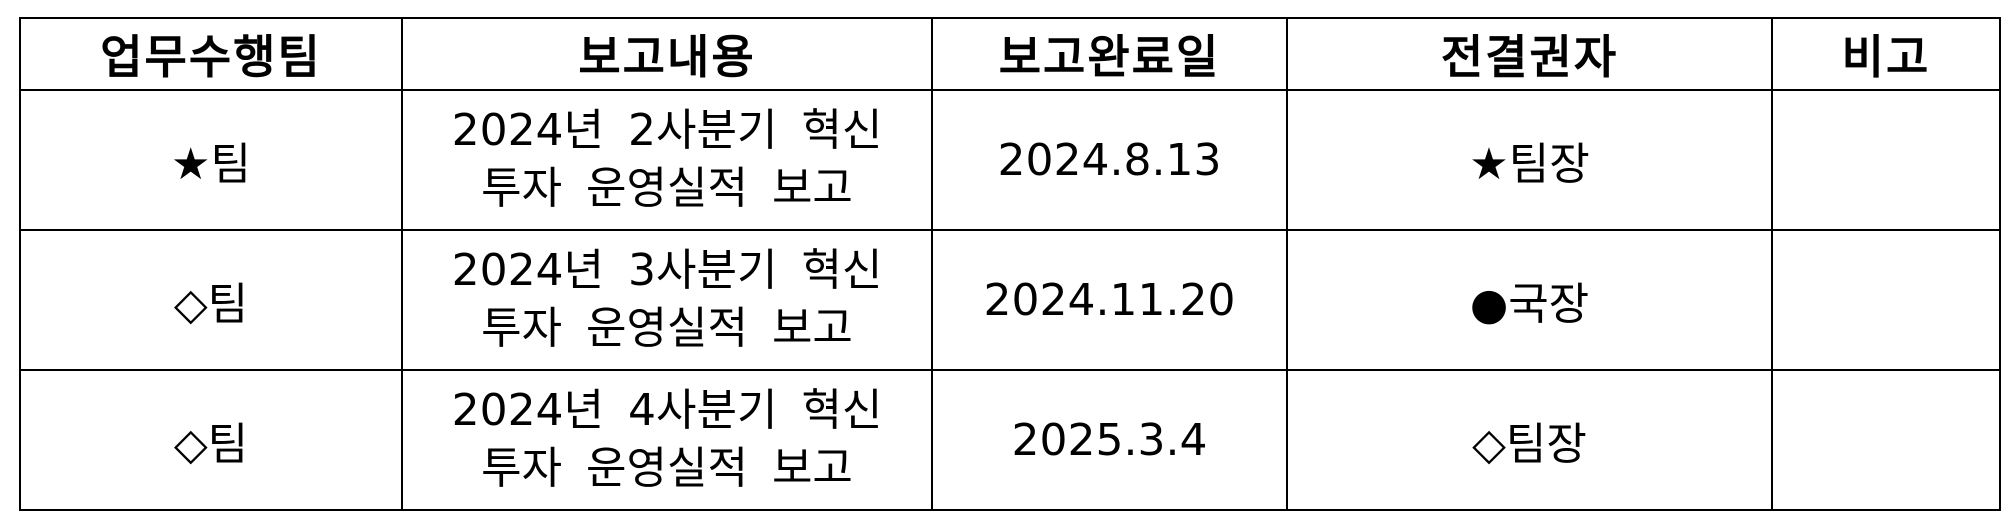 The image size is (2016, 521). What do you see at coordinates (667, 440) in the screenshot?
I see `cell-content: 2024년 4사분기 혁신 투자 운영실적 보고` at bounding box center [667, 440].